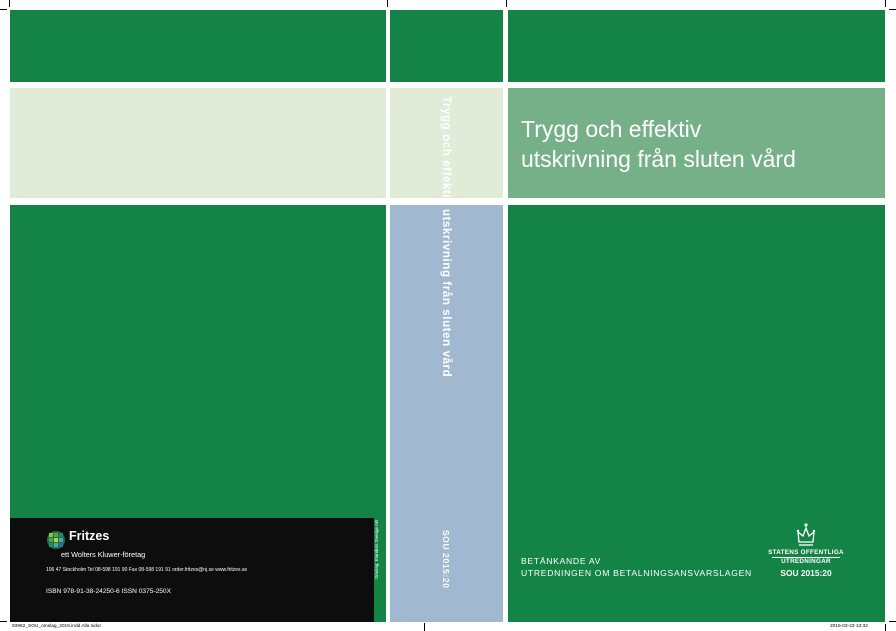 Image resolution: width=896 pixels, height=631 pixels. I want to click on slug-right: 2015-03-23 13:32, so click(849, 626).